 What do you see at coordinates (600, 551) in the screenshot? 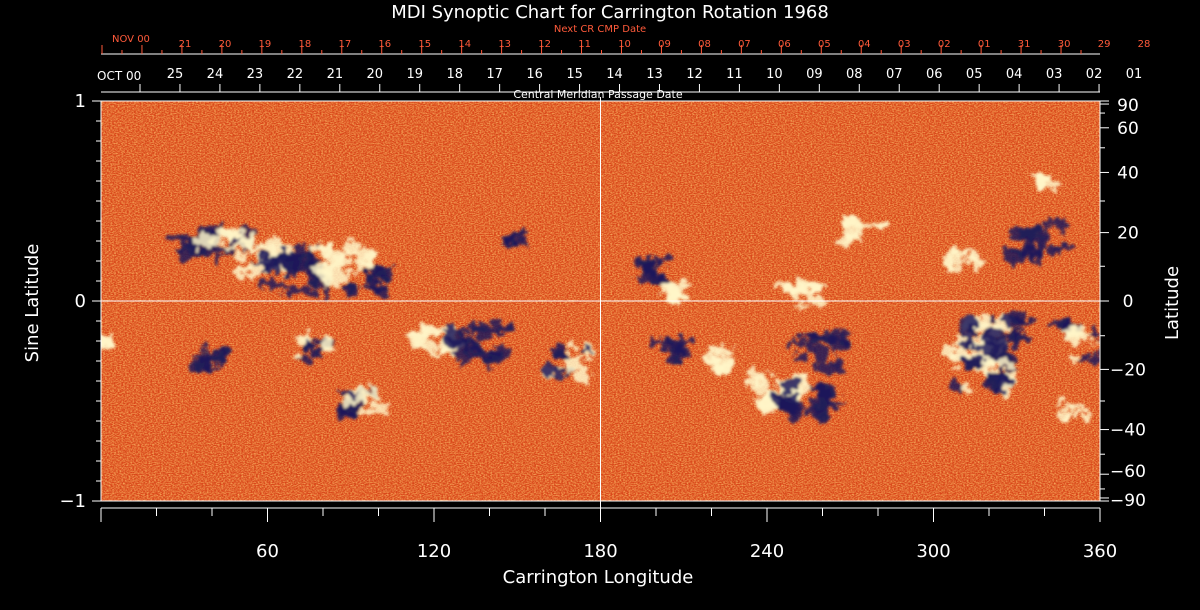
I see `x-tick-label: 180` at bounding box center [600, 551].